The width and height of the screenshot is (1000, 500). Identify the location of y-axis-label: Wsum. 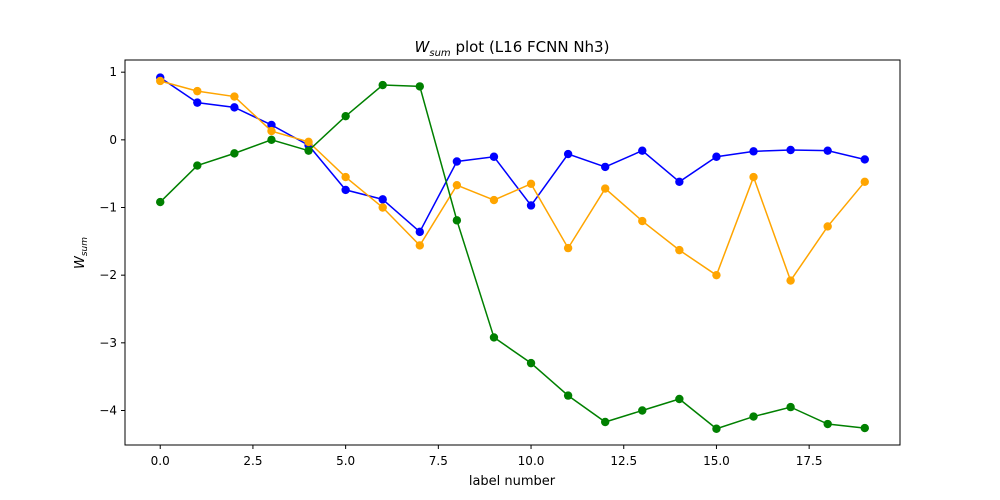
(81, 253).